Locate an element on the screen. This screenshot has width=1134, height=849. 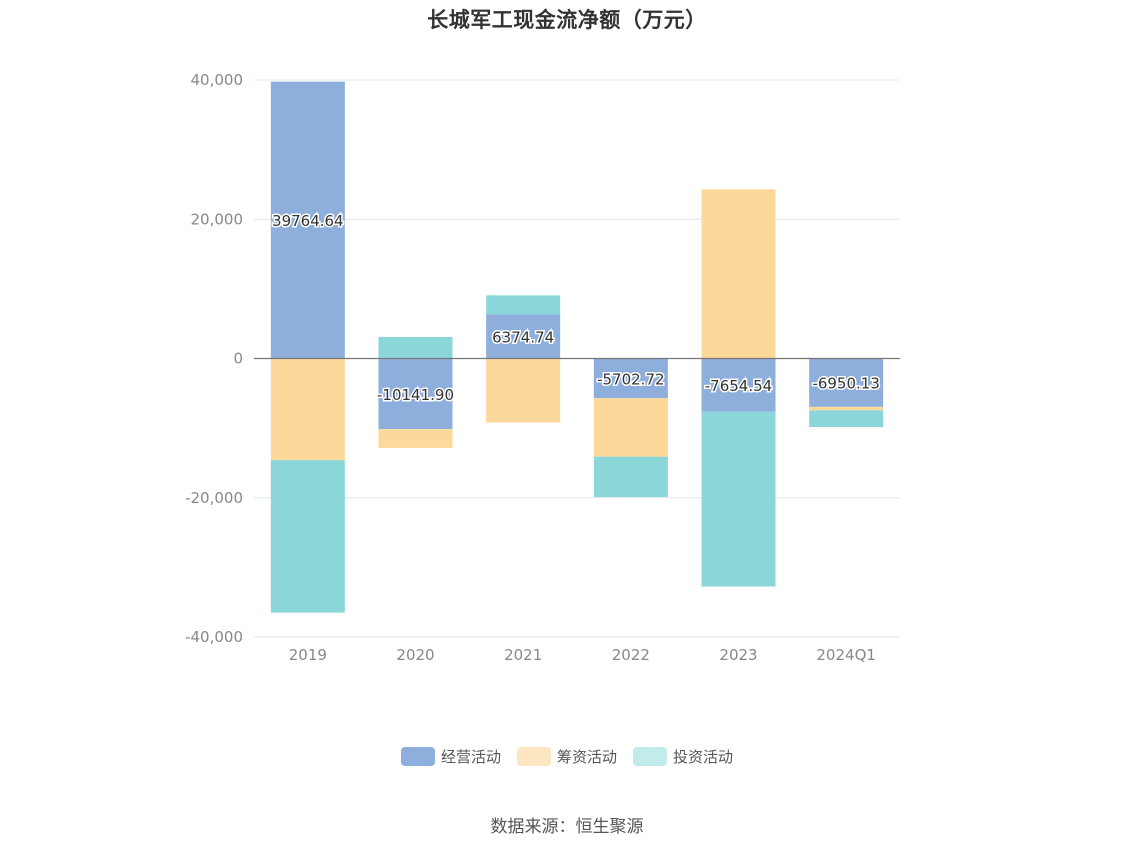
legend-label: 投资活动 is located at coordinates (703, 757).